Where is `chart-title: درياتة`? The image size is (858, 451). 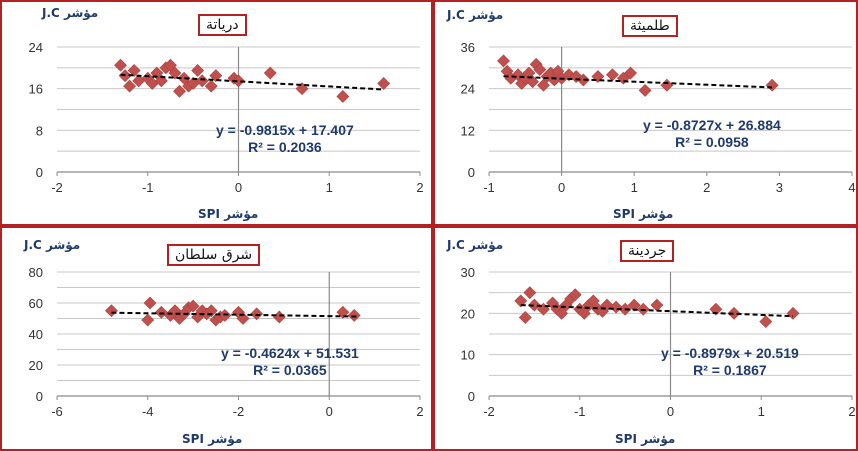
chart-title: درياتة is located at coordinates (222, 25).